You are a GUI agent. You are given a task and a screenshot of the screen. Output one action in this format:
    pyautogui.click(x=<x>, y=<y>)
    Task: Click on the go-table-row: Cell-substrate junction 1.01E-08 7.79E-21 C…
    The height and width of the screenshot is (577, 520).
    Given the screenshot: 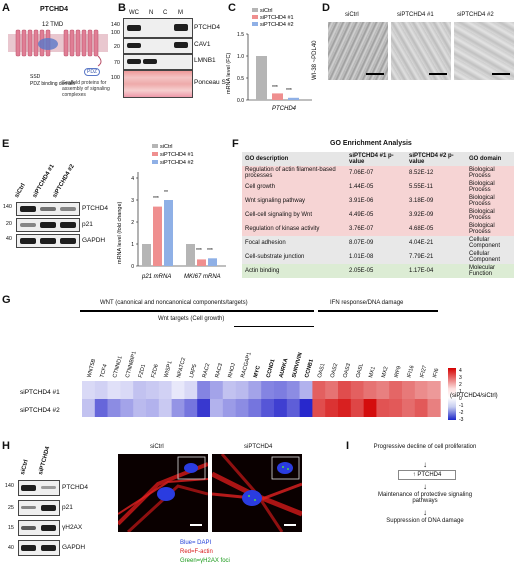 What is the action you would take?
    pyautogui.click(x=378, y=257)
    